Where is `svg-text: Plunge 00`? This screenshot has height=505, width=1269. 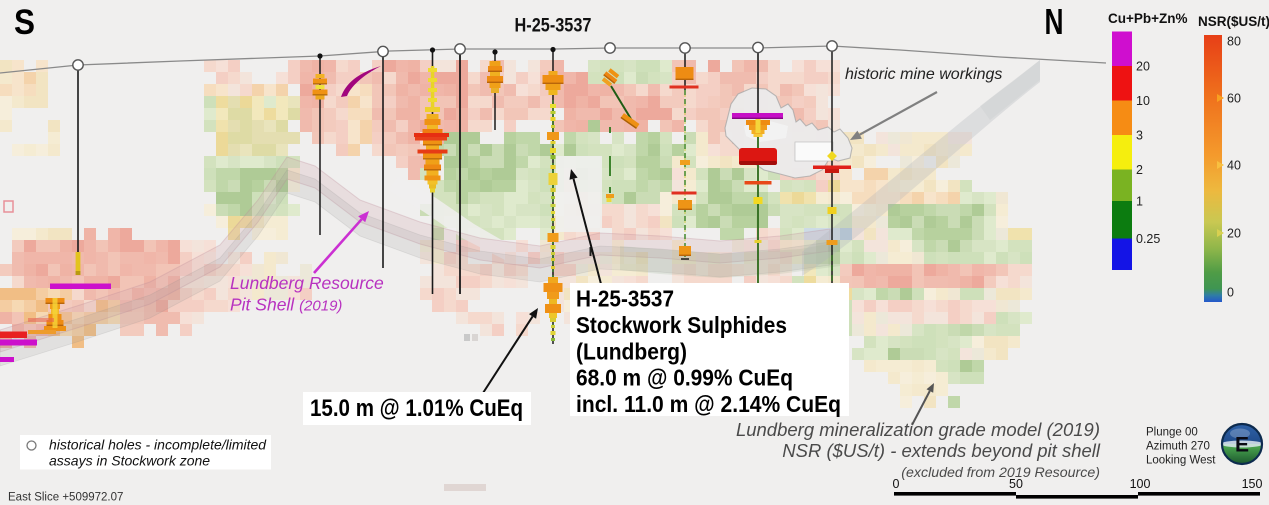
svg-text: Plunge 00 is located at coordinates (1172, 433).